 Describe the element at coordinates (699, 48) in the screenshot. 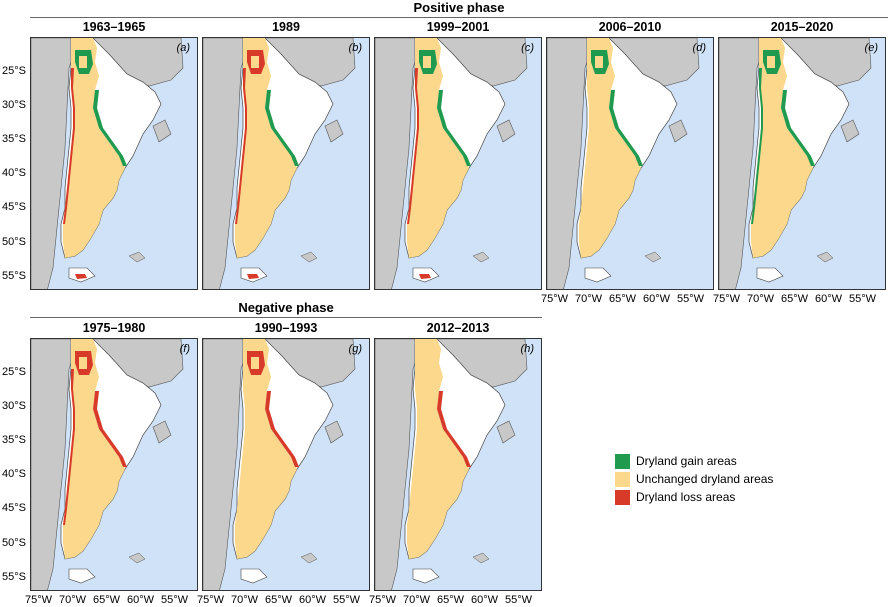

I see `panel-letter: (d)` at that location.